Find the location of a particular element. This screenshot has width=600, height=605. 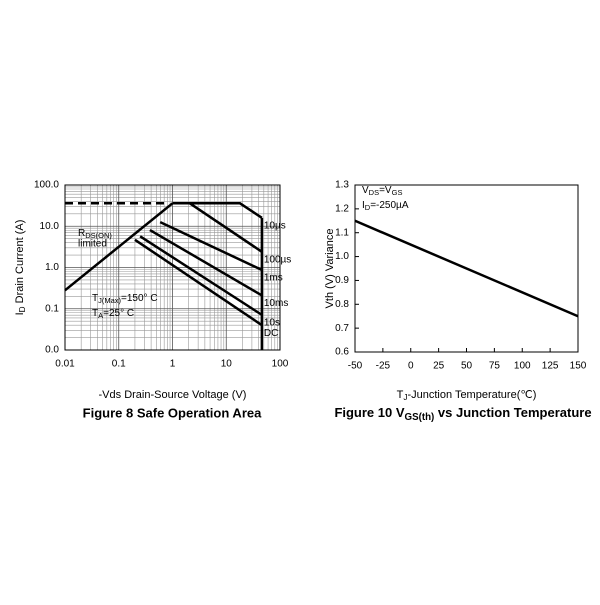

annotation-part: =-250µA is located at coordinates (389, 205).